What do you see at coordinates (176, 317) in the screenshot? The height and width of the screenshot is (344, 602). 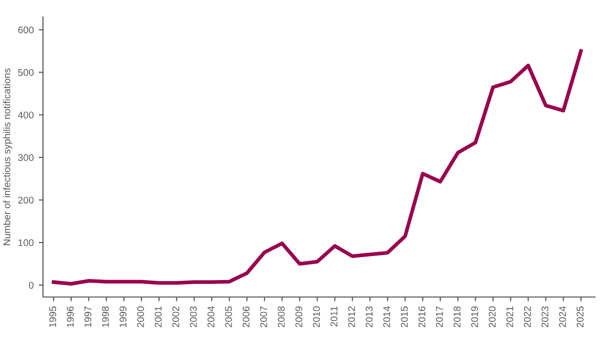 I see `x-tick-label: 2002` at bounding box center [176, 317].